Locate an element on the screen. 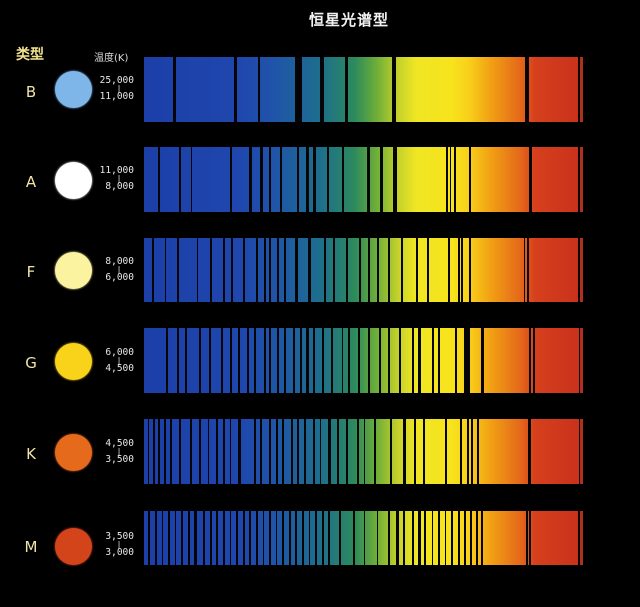 Image resolution: width=640 pixels, height=607 pixels. spectral-class-label: G is located at coordinates (31, 363).